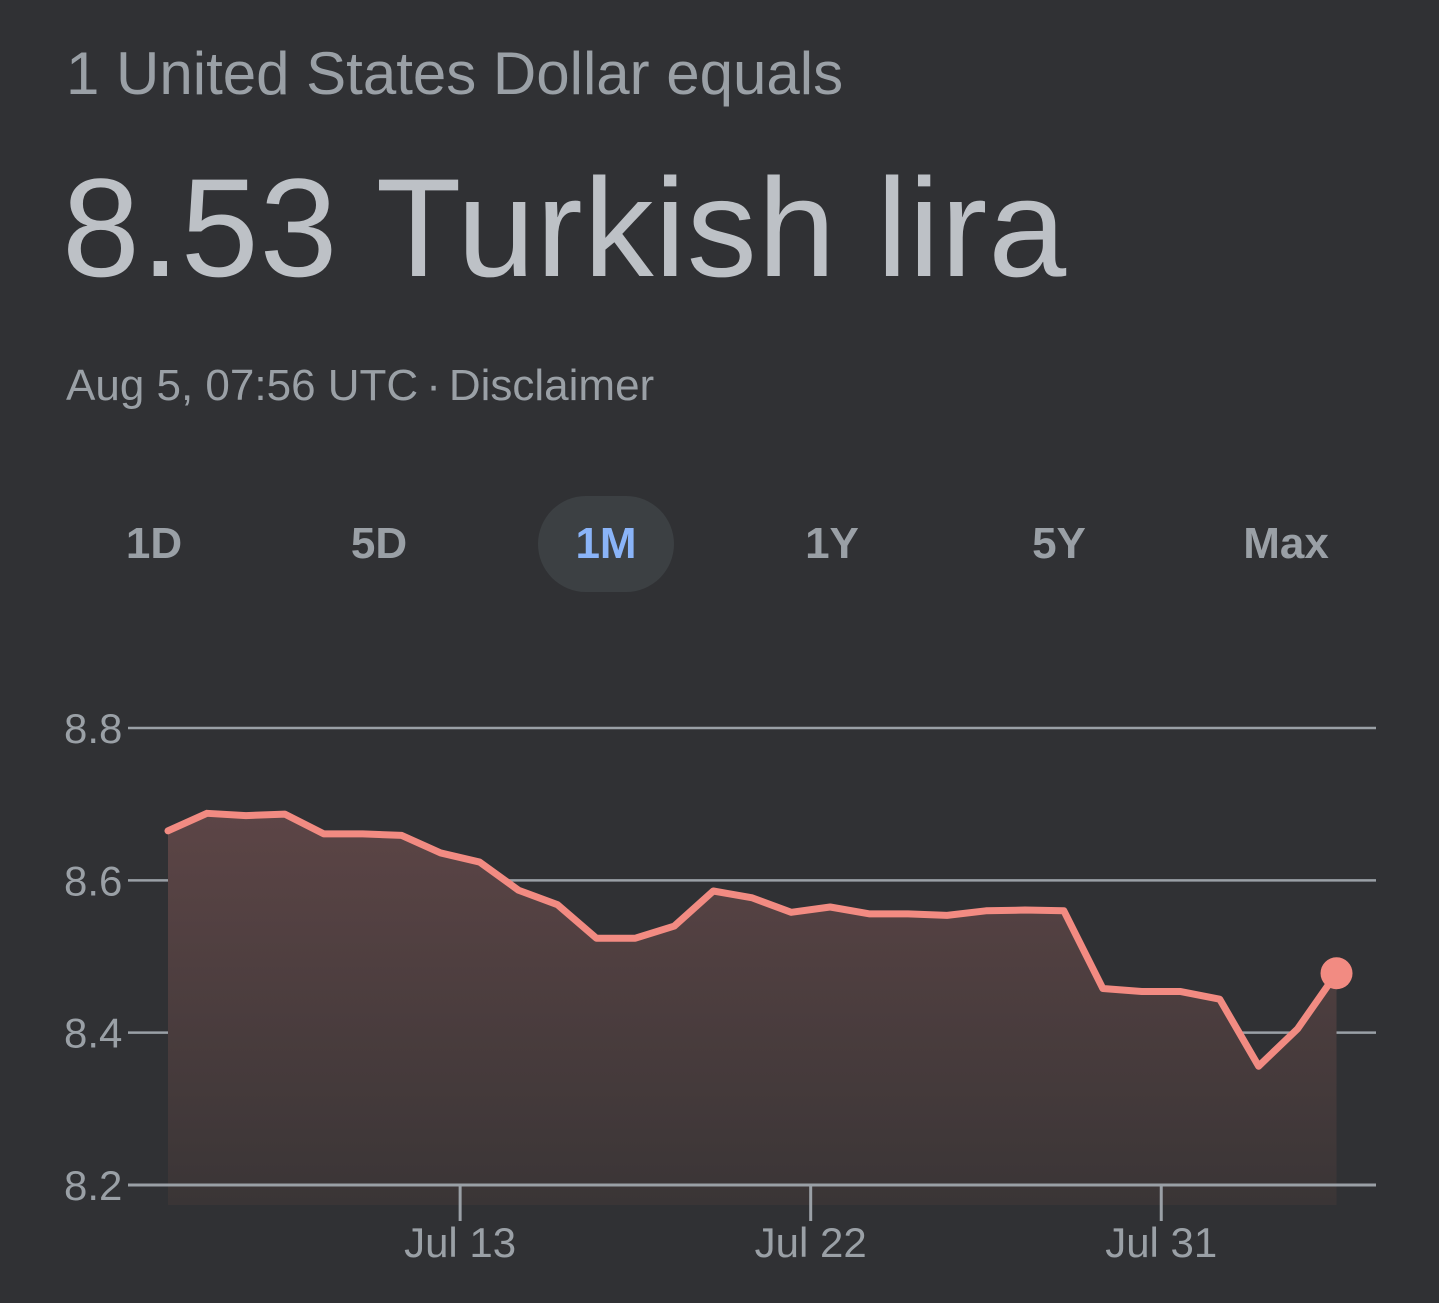  What do you see at coordinates (242, 385) in the screenshot?
I see `timestamp: Aug 5, 07:56 UTC` at bounding box center [242, 385].